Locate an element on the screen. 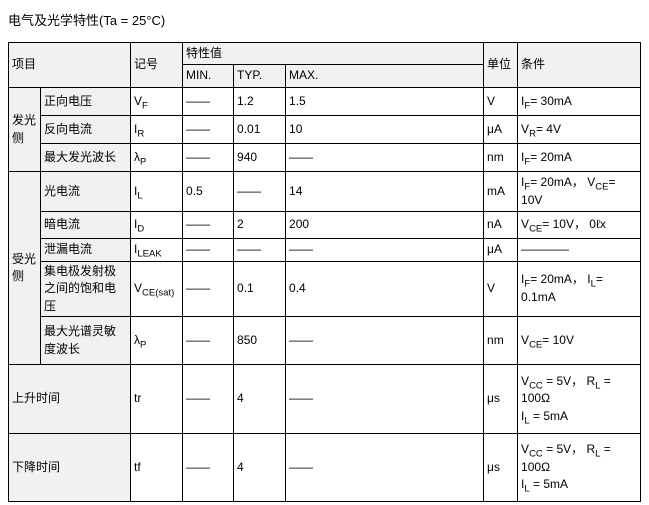 The image size is (649, 505). item-cell: 泄漏电流 is located at coordinates (85, 250).